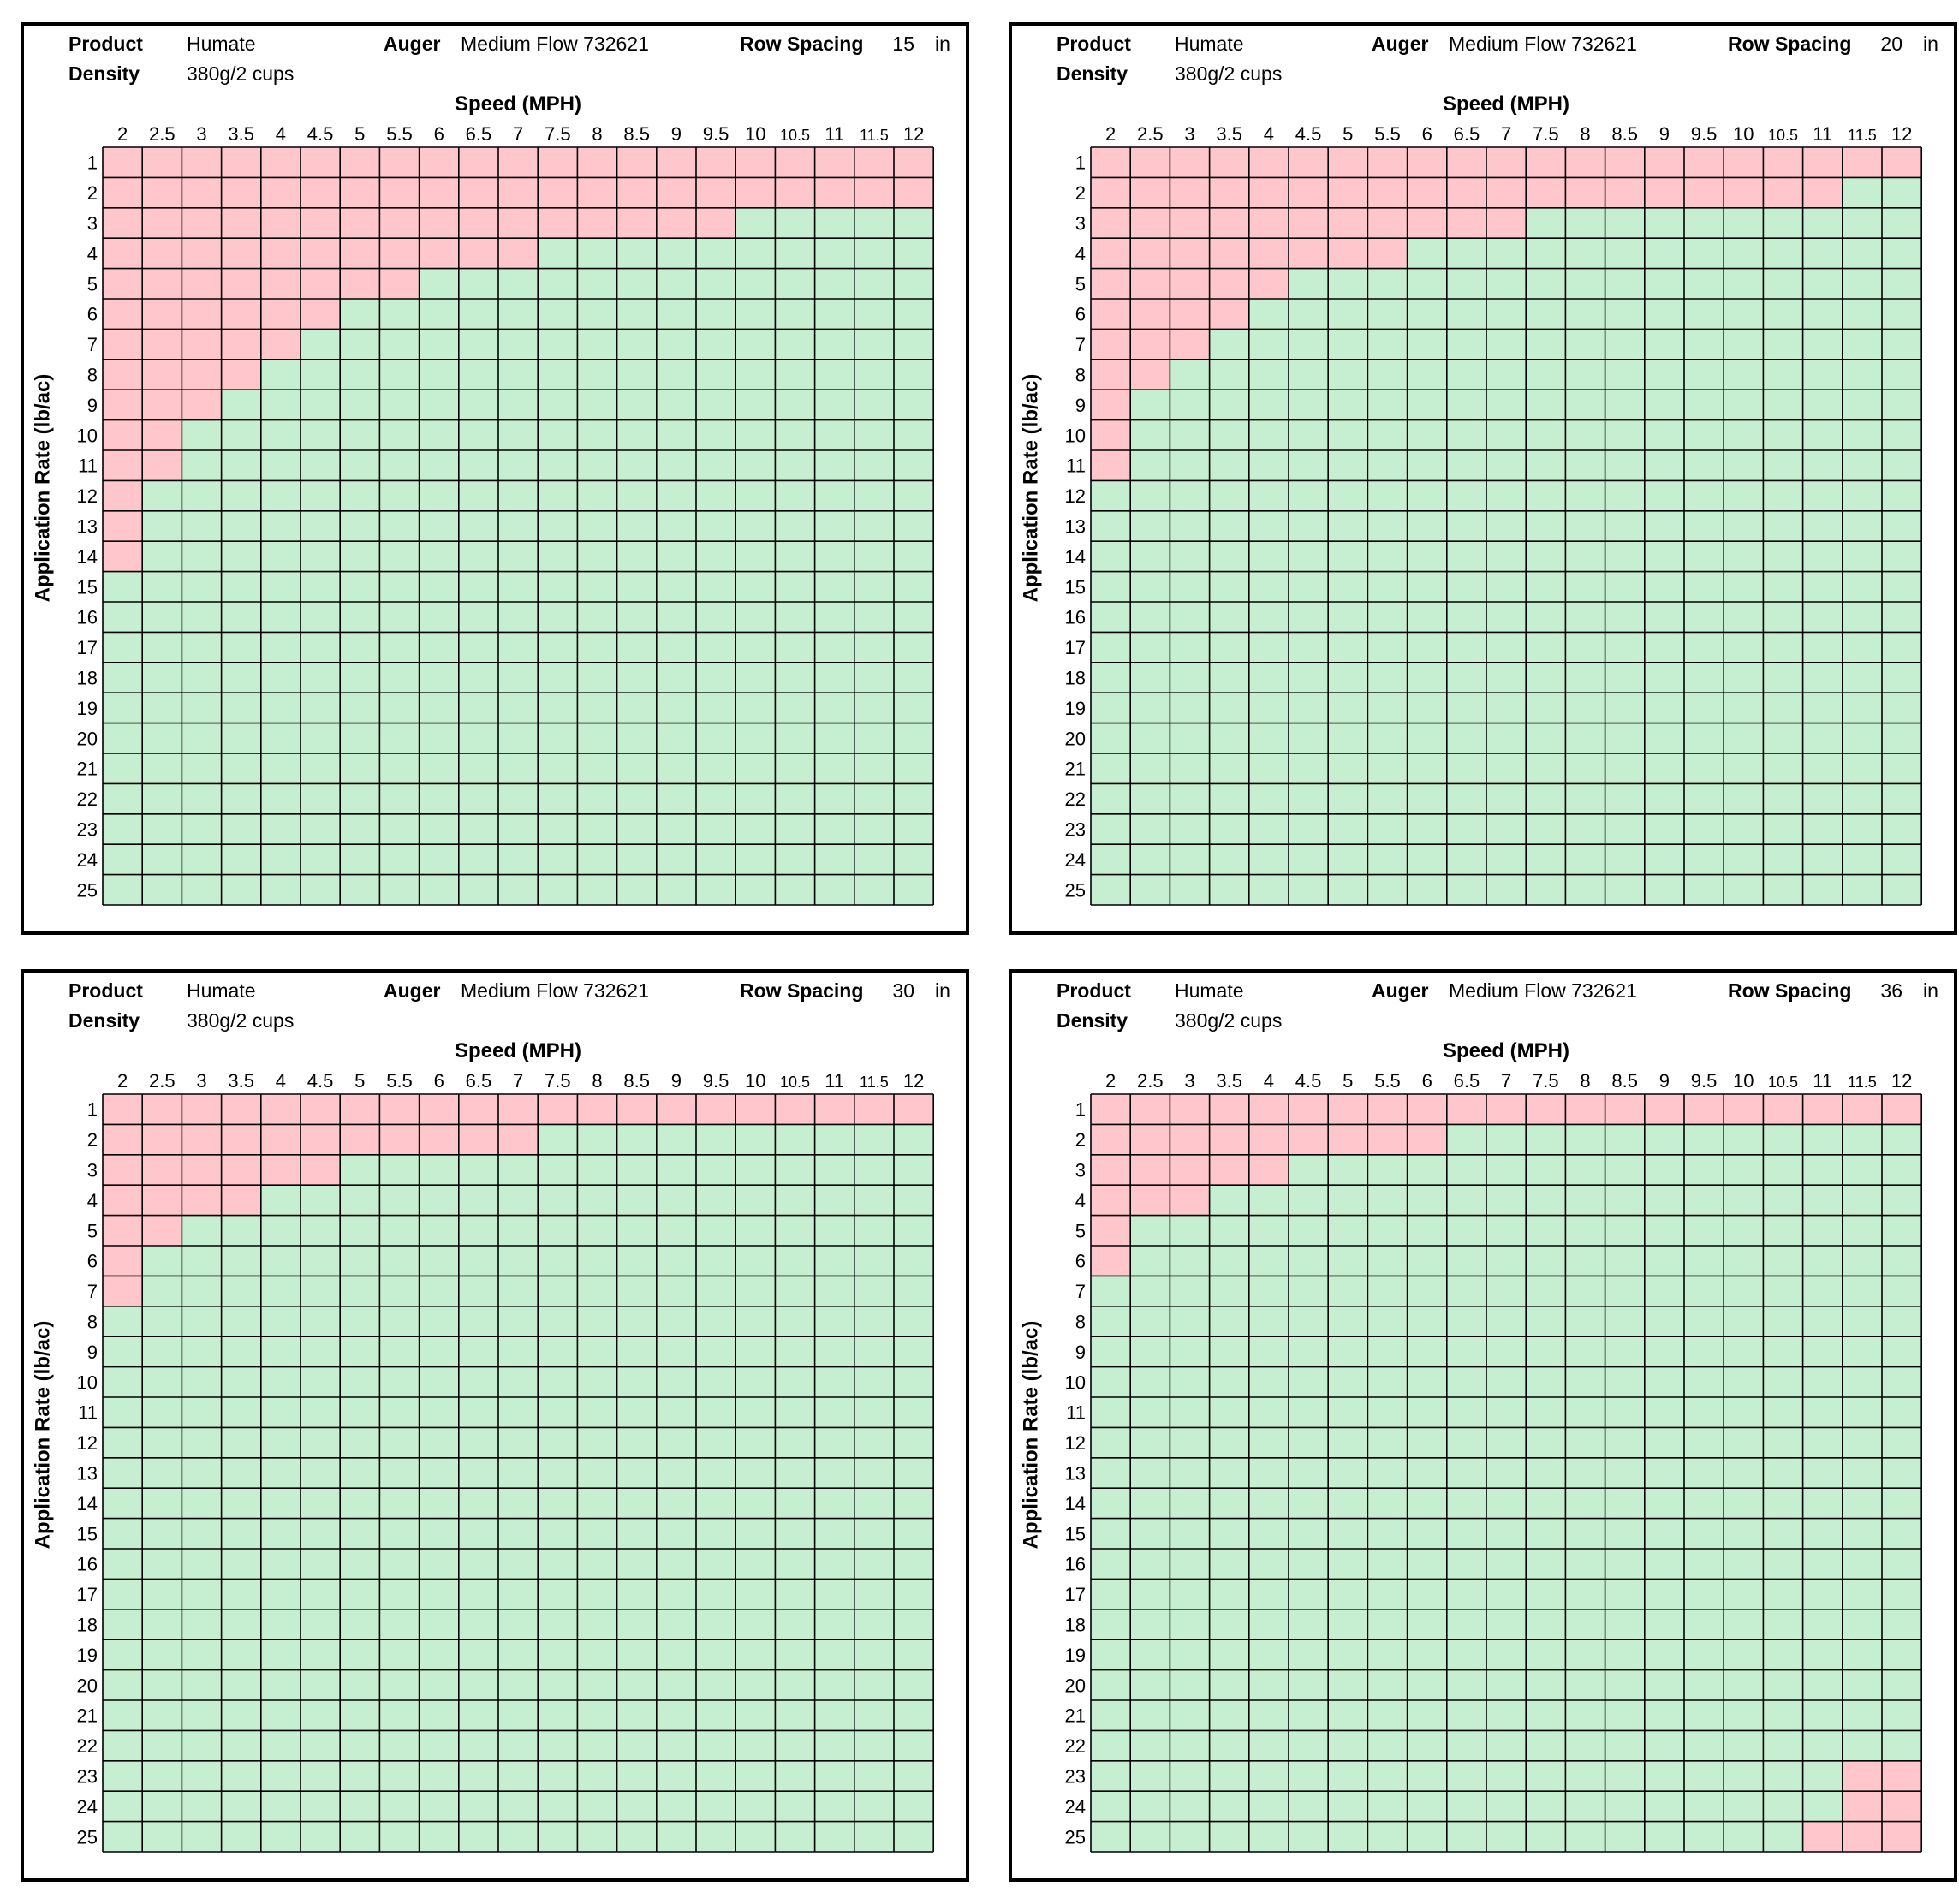 This screenshot has height=1904, width=1959. What do you see at coordinates (597, 1081) in the screenshot?
I see `x-tick-label: 8` at bounding box center [597, 1081].